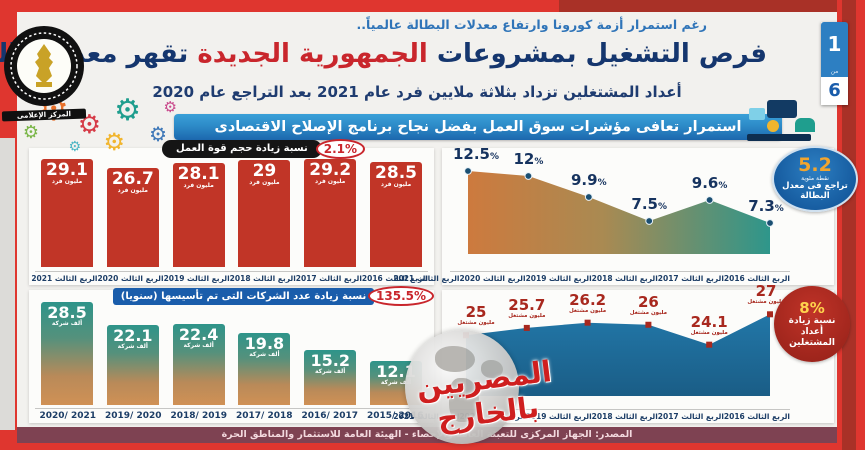  I want to click on monitor-shape, so click(783, 109).